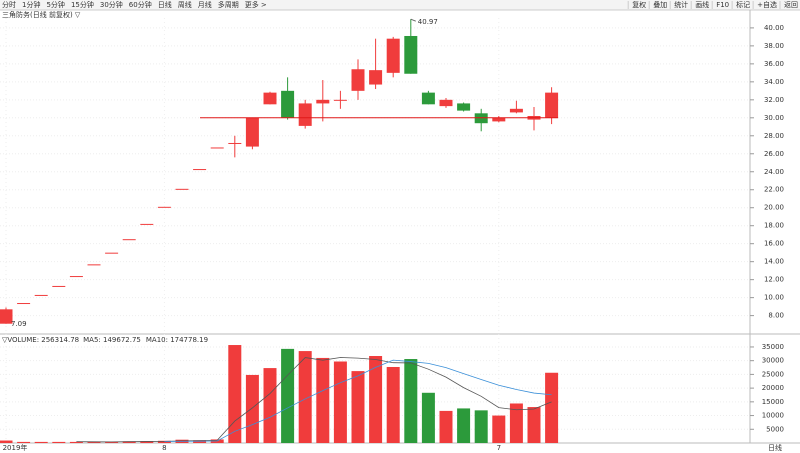 This screenshot has width=800, height=453. I want to click on toolbar-item: 月线, so click(205, 4).